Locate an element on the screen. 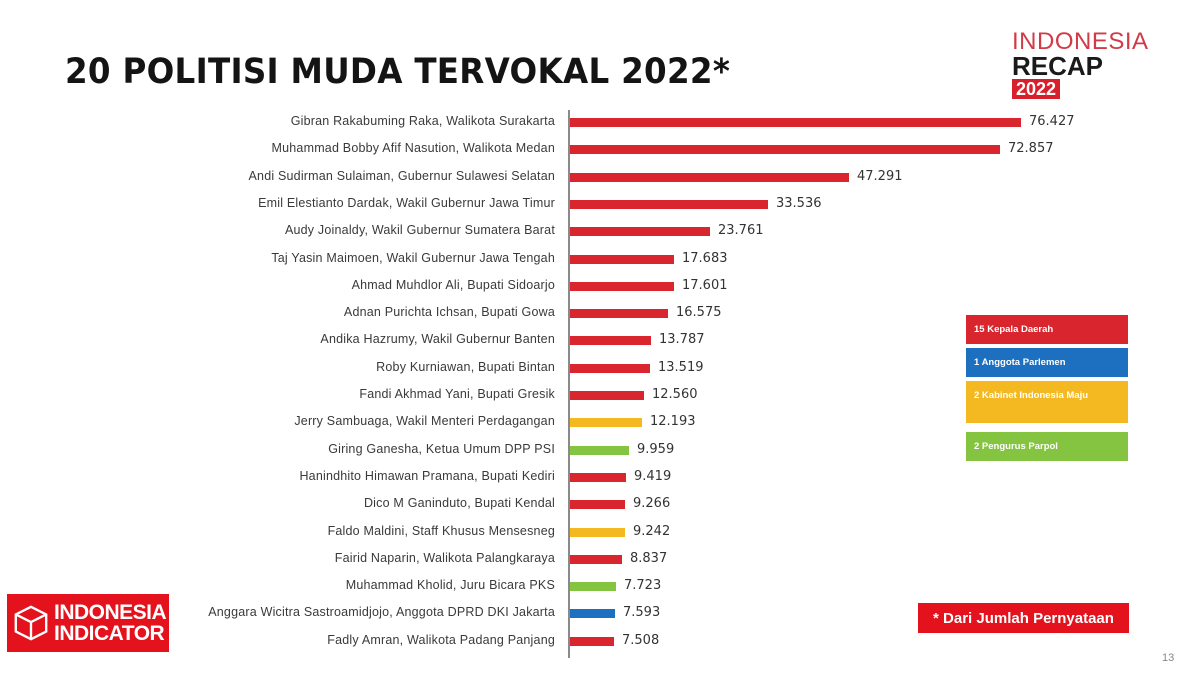 This screenshot has width=1200, height=675. legend-item: 1 Anggota Parlemen is located at coordinates (1047, 362).